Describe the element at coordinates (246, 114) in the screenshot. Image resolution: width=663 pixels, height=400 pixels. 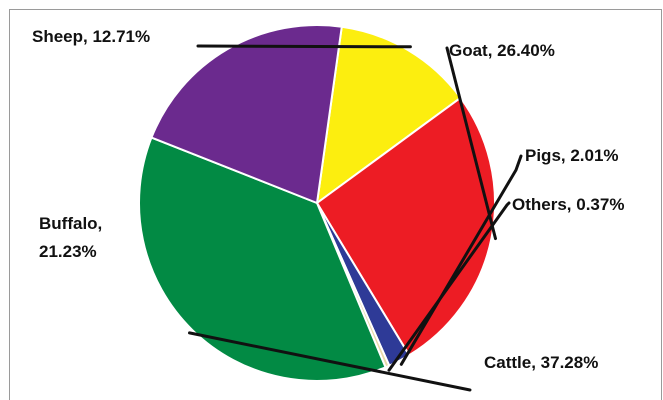
I see `pie-slice-buffalo` at that location.